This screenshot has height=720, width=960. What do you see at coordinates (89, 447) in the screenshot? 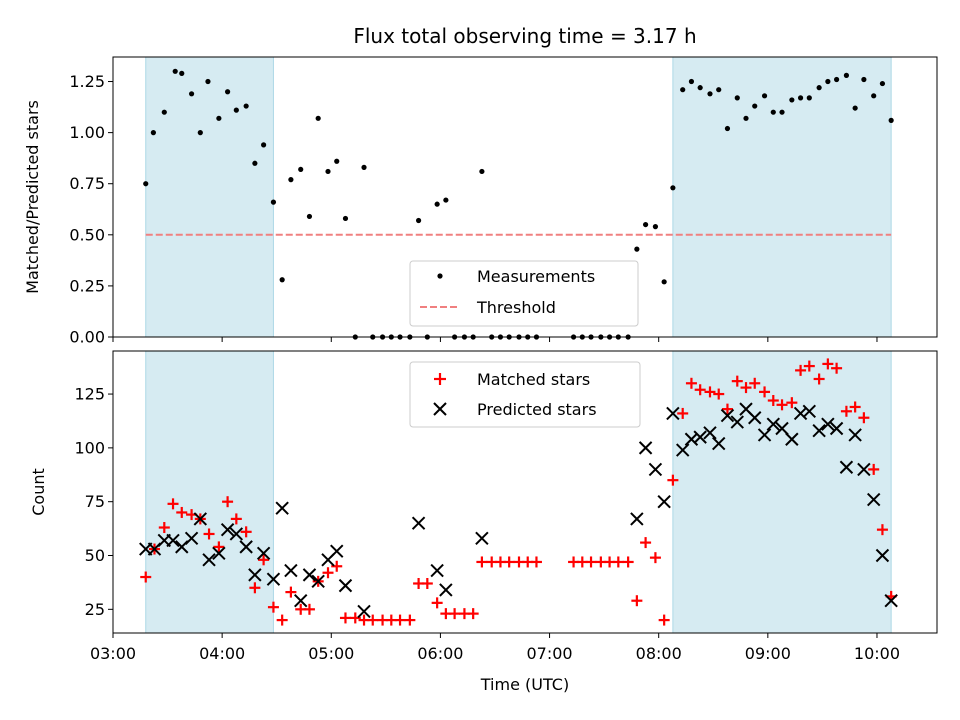
I see `bottom-y-tick-label: 100` at bounding box center [89, 447].